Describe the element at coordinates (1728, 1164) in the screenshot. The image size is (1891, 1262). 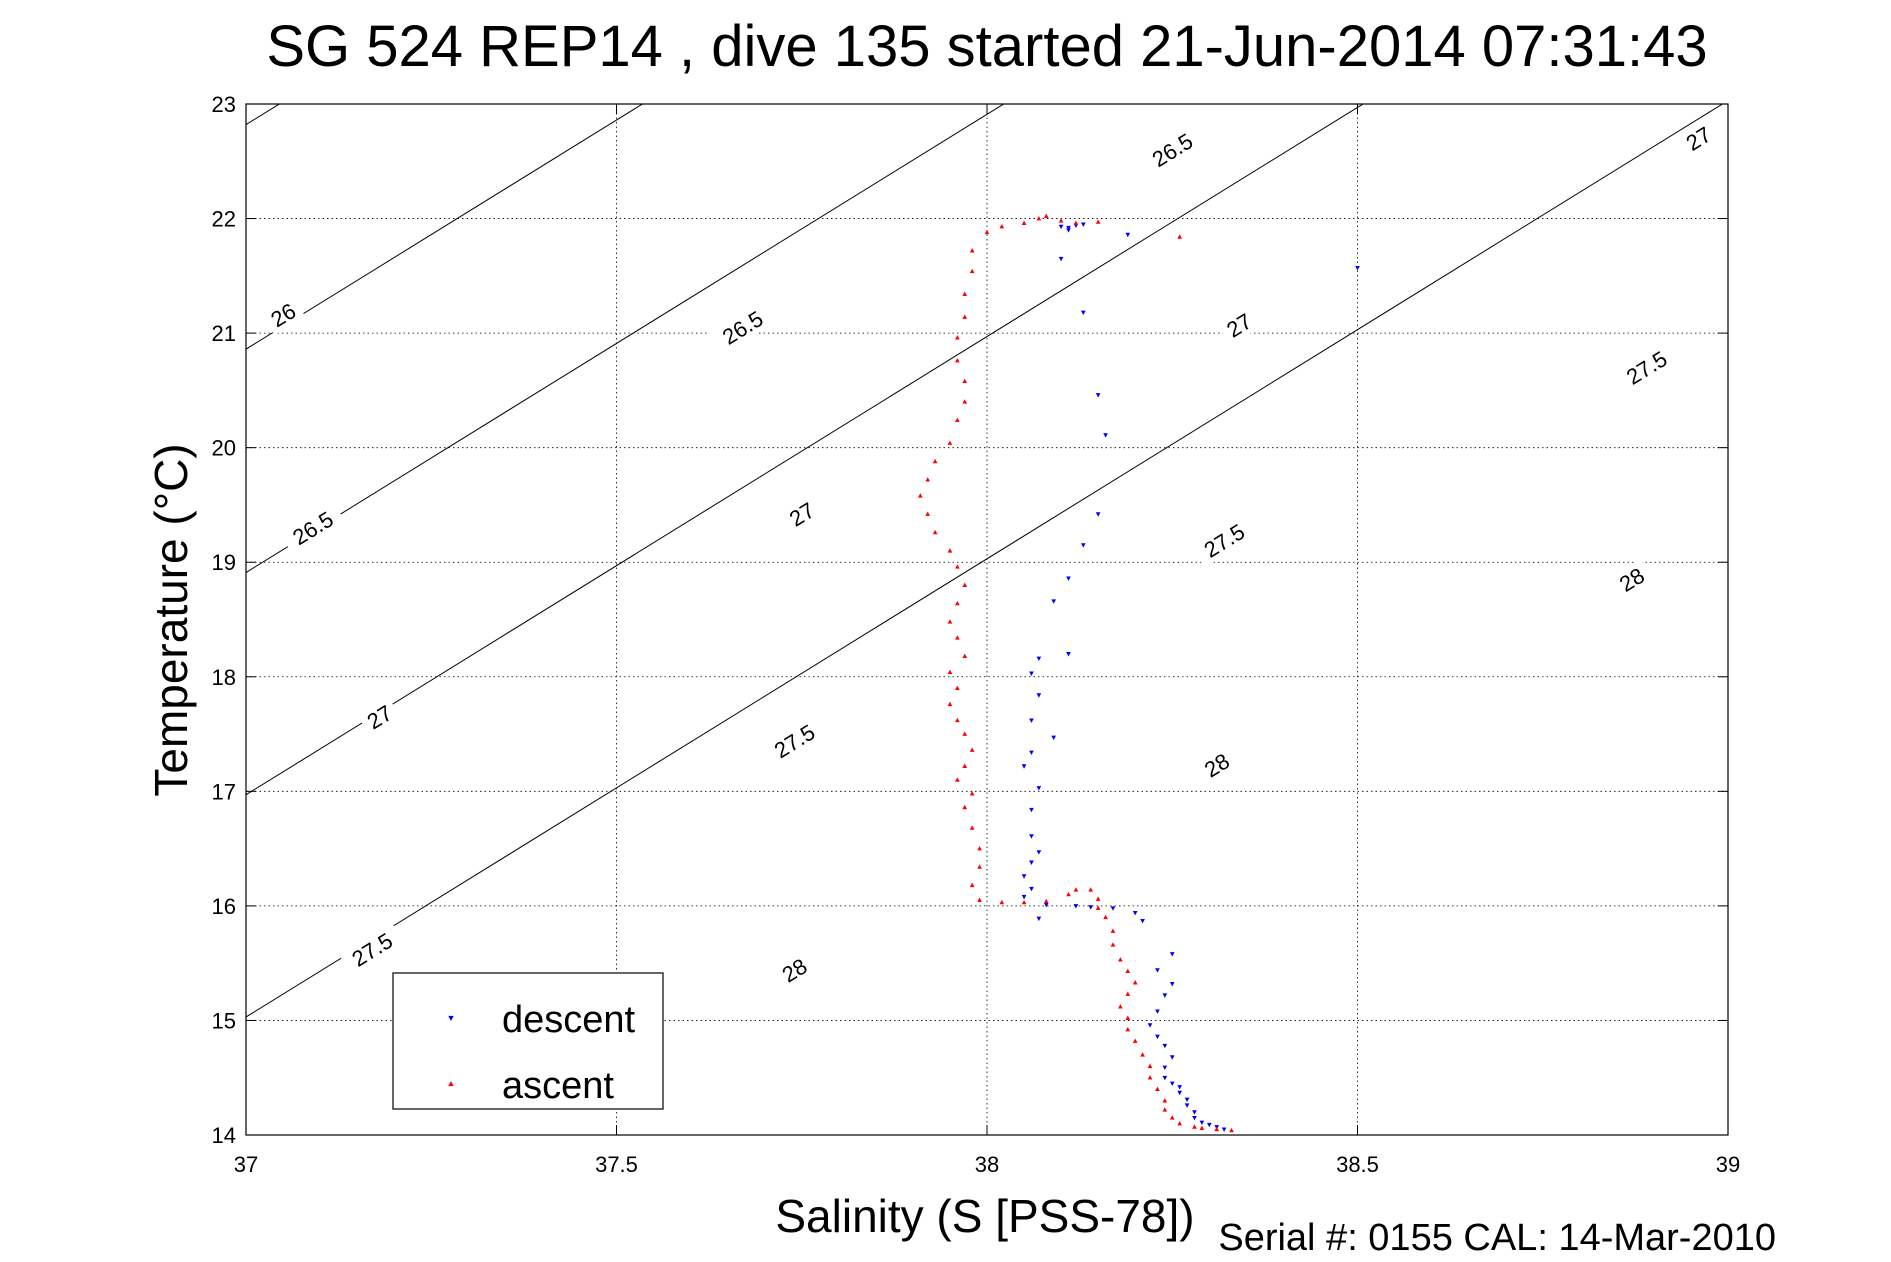
I see `x-tick-label: 39` at that location.